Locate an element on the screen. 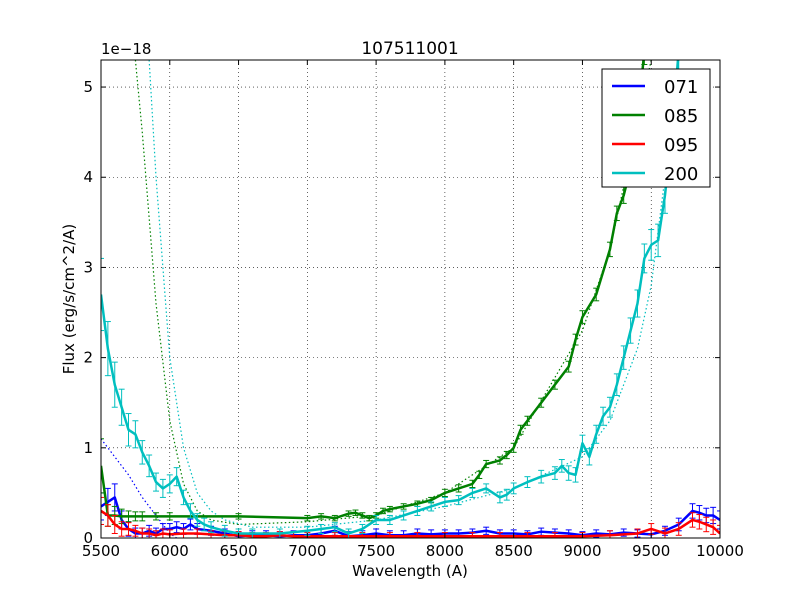 The height and width of the screenshot is (600, 800). legend-label: 200 is located at coordinates (681, 174).